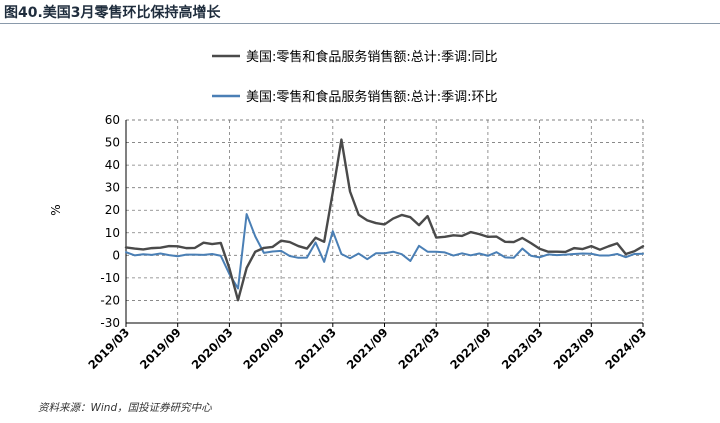 The width and height of the screenshot is (720, 423). Describe the element at coordinates (56, 209) in the screenshot. I see `y-axis-label: %` at that location.